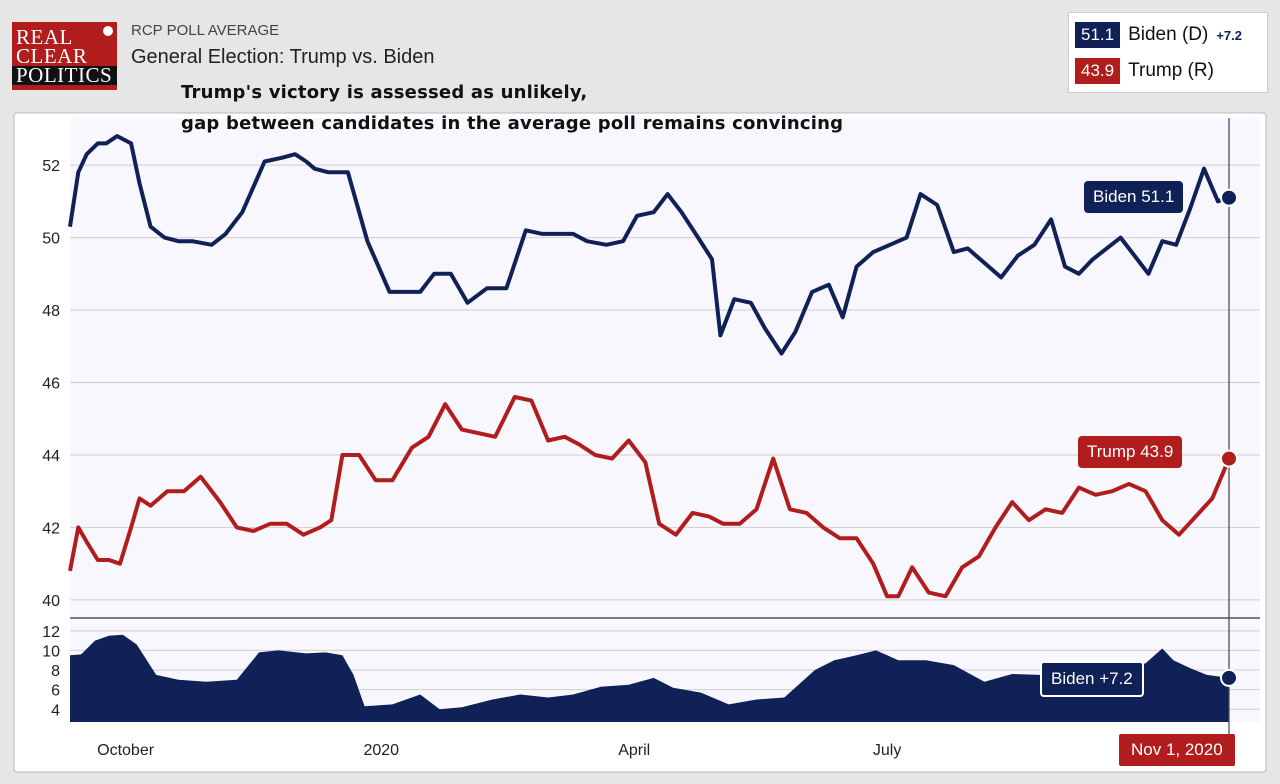 The width and height of the screenshot is (1280, 784). Describe the element at coordinates (384, 92) in the screenshot. I see `annotation-line-1: Trump's victory is assessed as unlikely,` at that location.